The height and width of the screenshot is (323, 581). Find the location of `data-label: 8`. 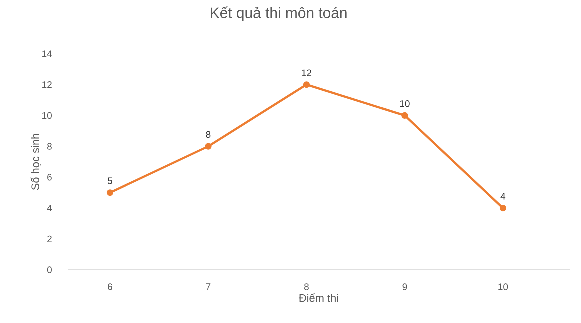

data-label: 8 is located at coordinates (208, 134).